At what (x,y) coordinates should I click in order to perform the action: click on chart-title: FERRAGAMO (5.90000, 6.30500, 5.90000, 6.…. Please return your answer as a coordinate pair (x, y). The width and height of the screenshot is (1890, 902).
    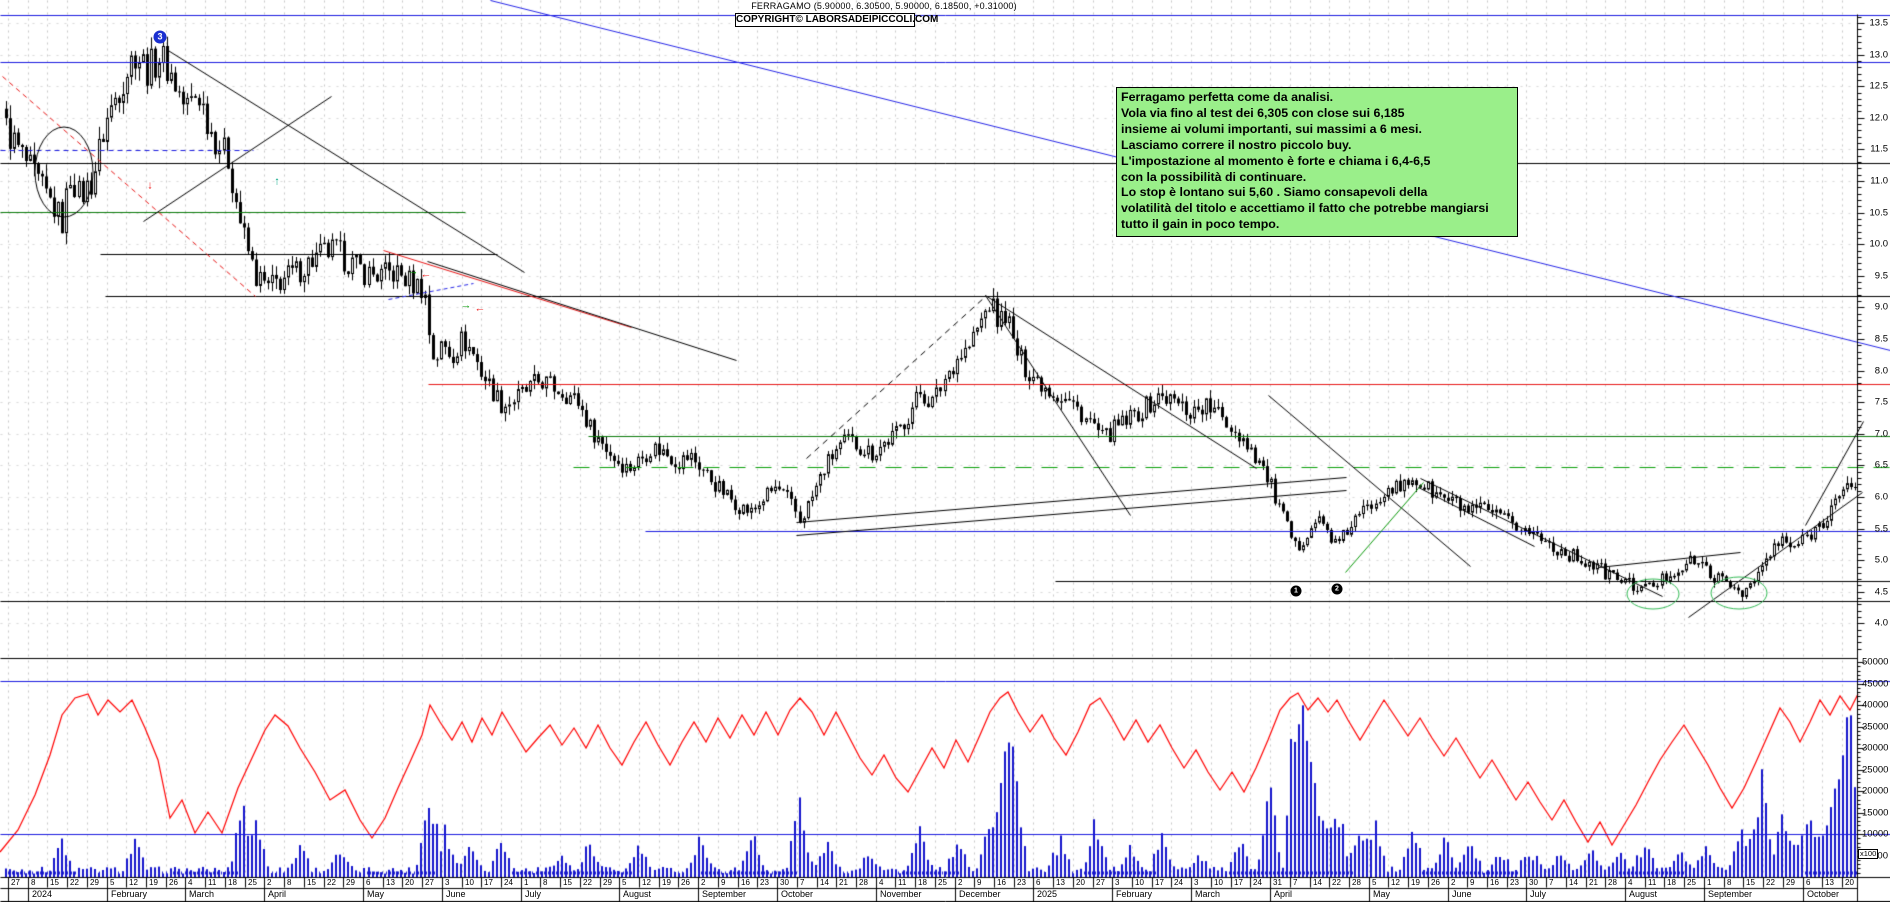
    Looking at the image, I should click on (884, 6).